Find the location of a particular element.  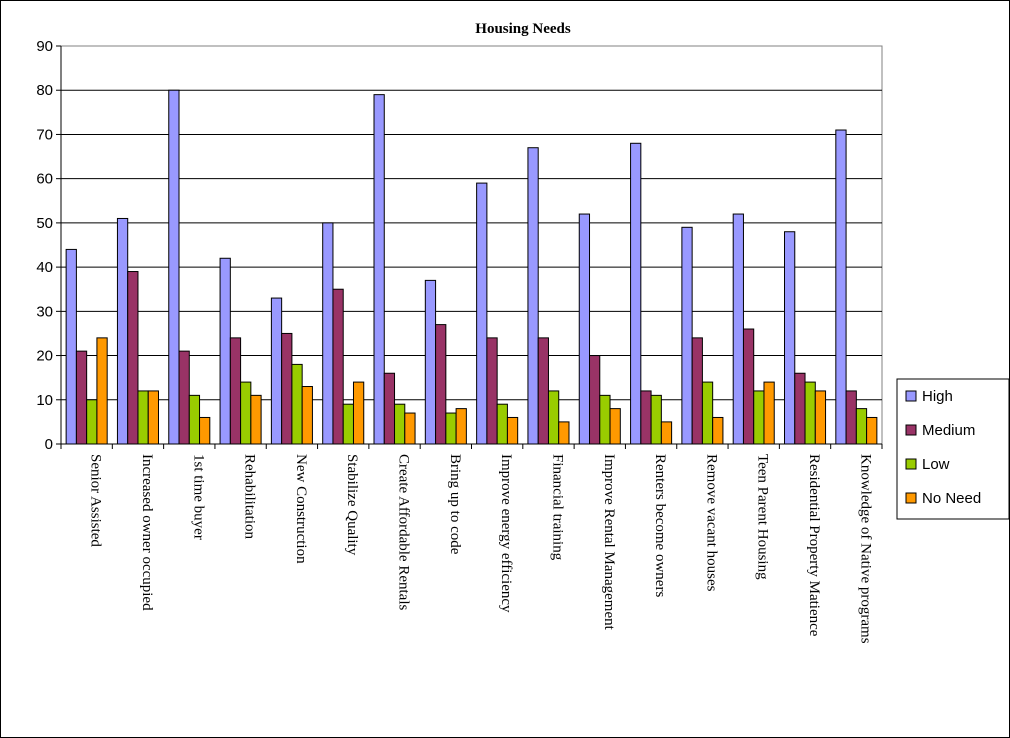

x-tick-label: Remove vacant houses is located at coordinates (711, 523).